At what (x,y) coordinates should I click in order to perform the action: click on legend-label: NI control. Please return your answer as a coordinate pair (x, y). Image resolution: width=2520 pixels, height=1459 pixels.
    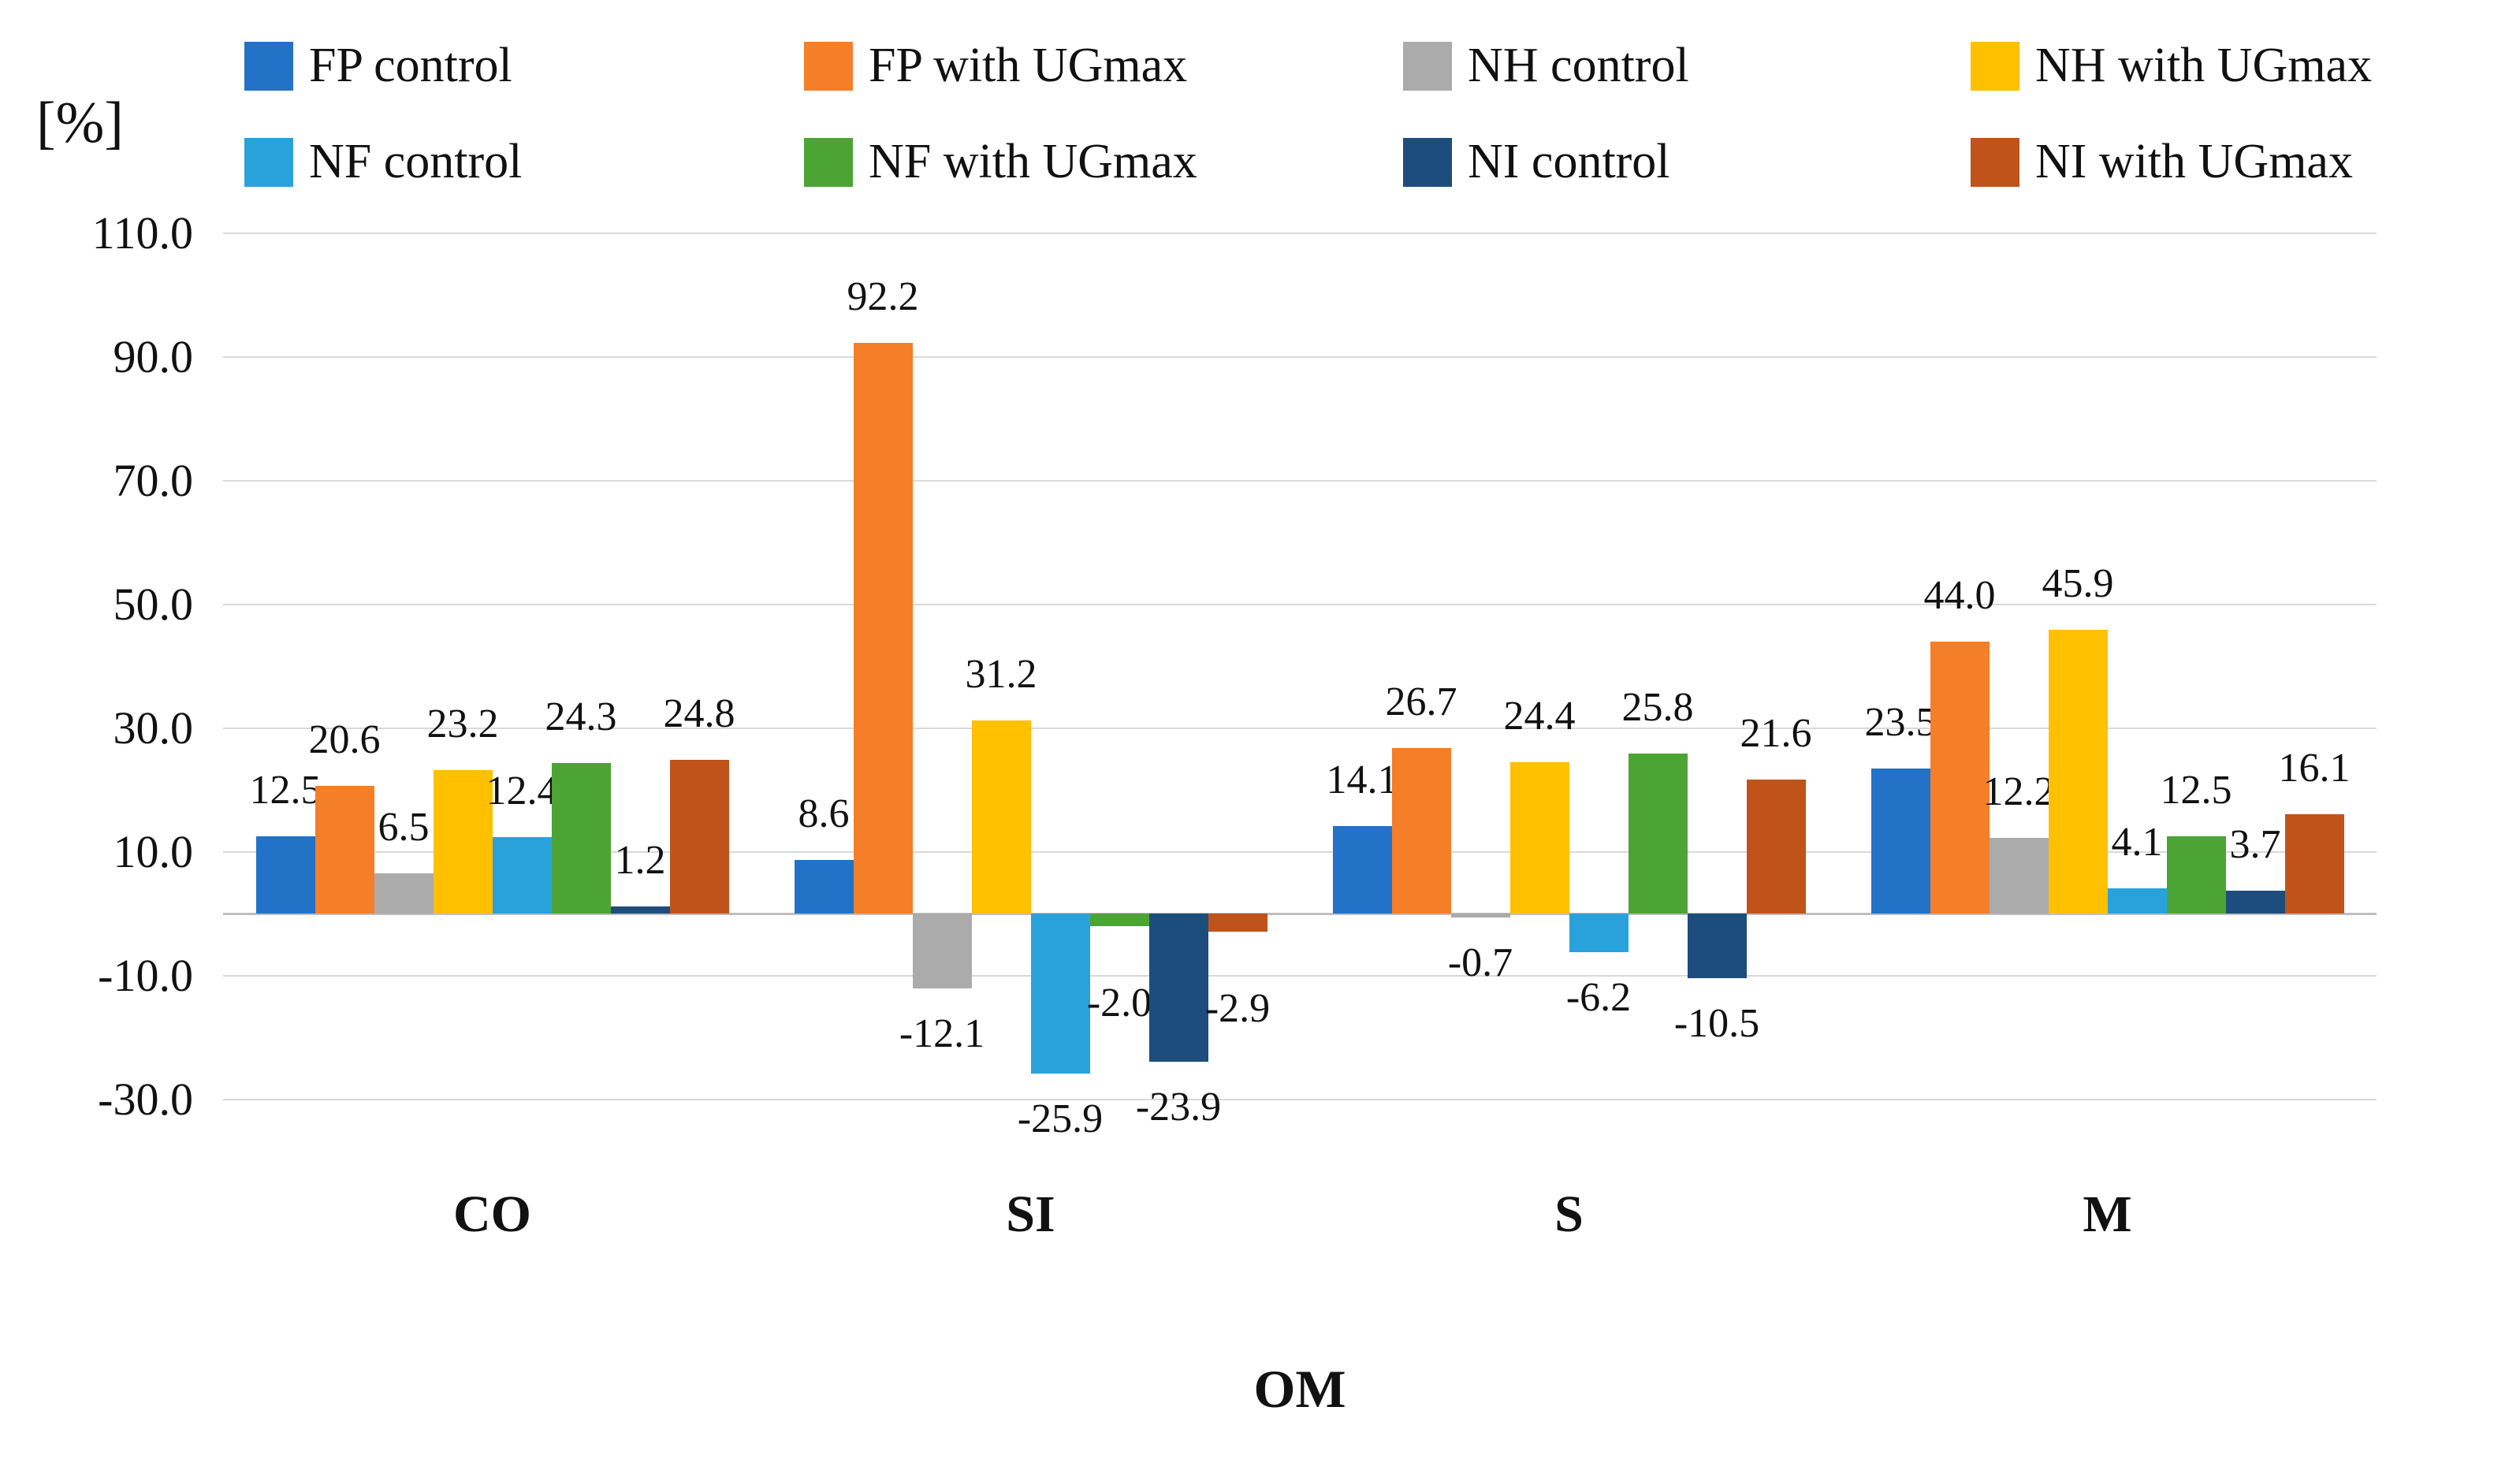
    Looking at the image, I should click on (1569, 161).